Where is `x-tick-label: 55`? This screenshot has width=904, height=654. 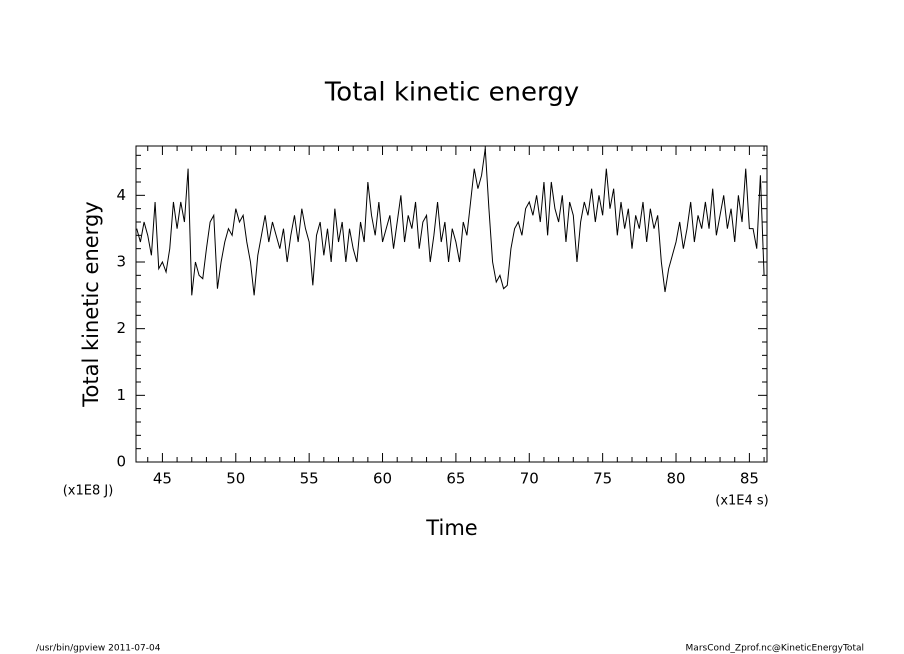 x-tick-label: 55 is located at coordinates (309, 479).